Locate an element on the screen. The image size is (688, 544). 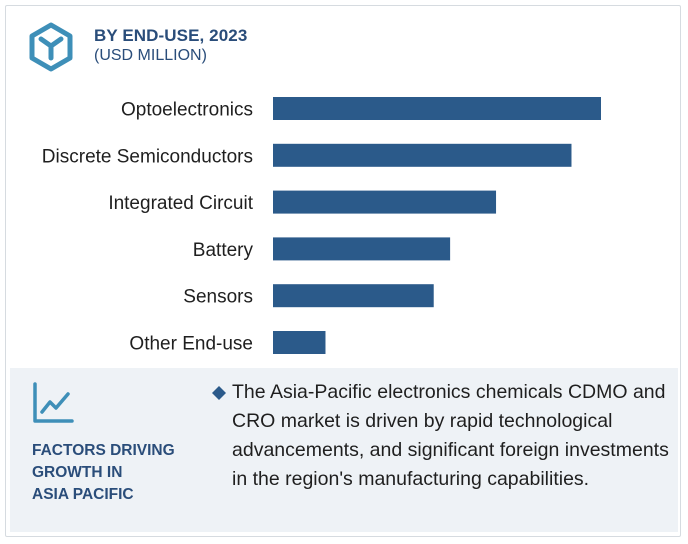
category-label: Discrete Semiconductors is located at coordinates (147, 156).